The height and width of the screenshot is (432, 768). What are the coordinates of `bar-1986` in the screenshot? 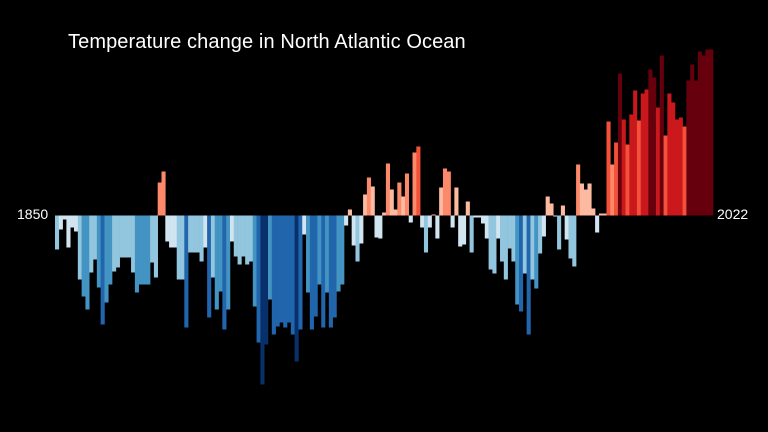 It's located at (574, 241).